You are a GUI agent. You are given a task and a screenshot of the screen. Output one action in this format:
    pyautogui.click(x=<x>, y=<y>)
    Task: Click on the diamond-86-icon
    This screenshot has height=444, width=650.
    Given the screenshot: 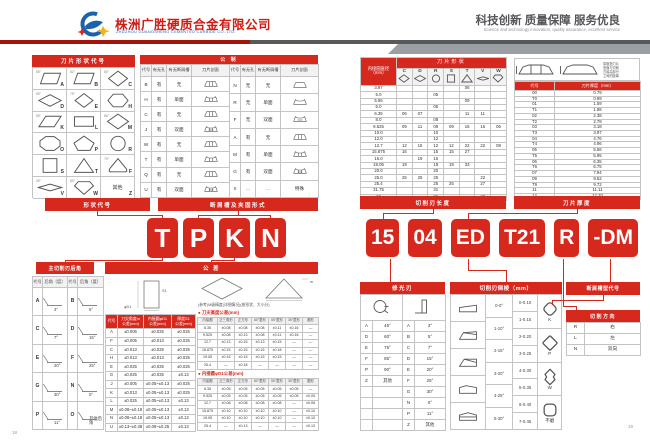 What is the action you would take?
    pyautogui.click(x=117, y=122)
    